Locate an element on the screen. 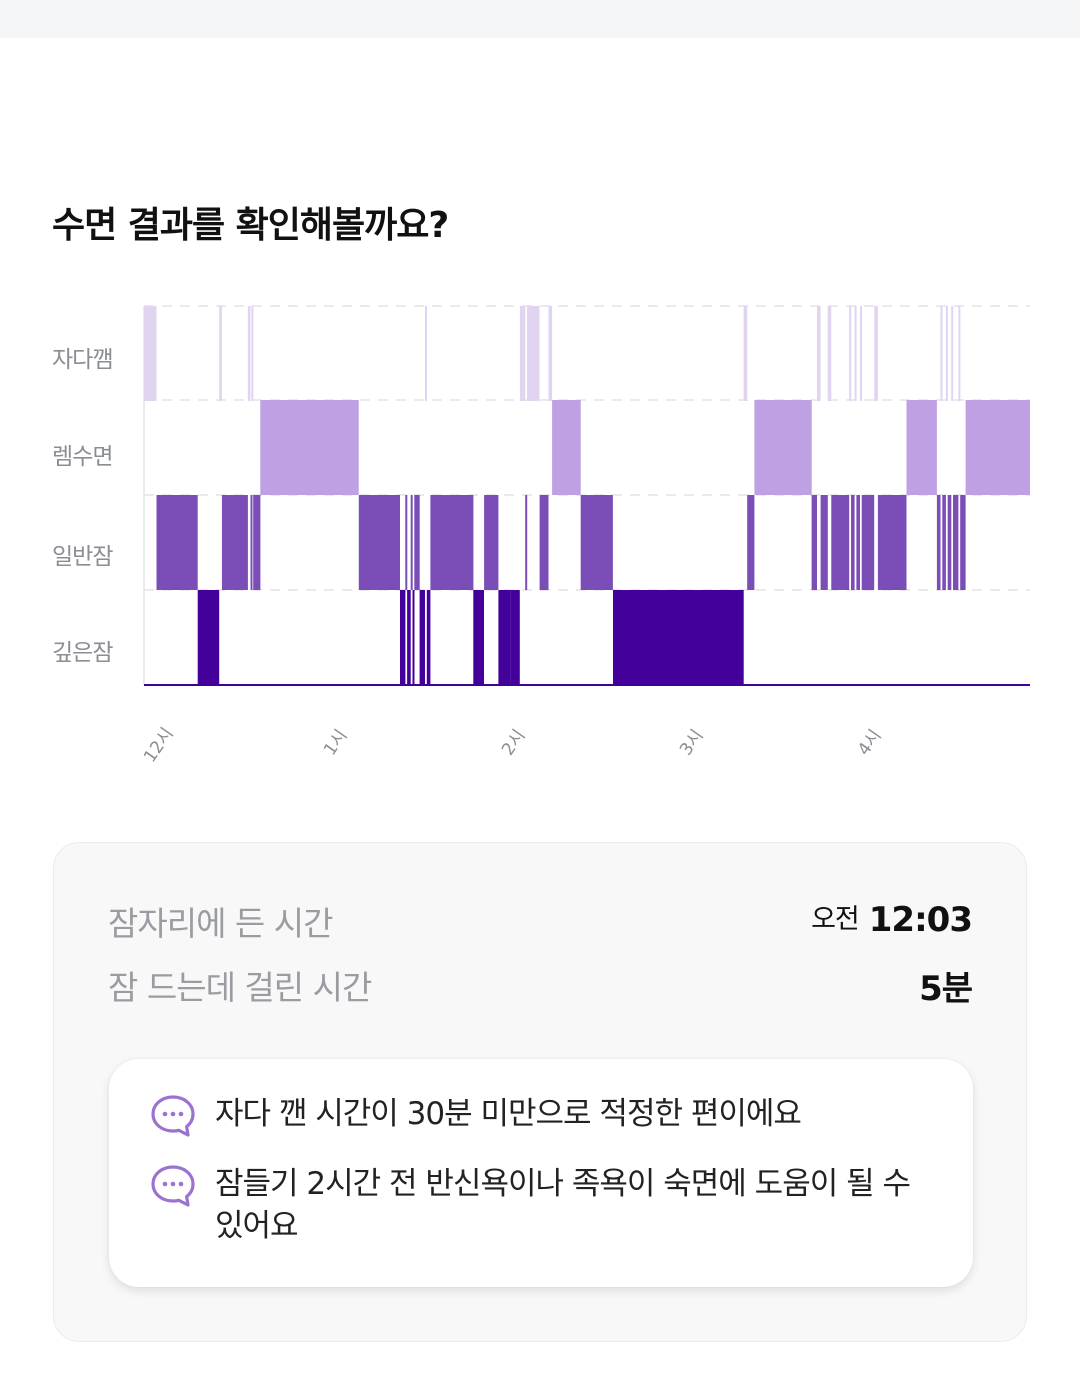  tip-text: 잠들기 2시간 전 반신욕이나 족욕이 숙면에 도움이 될 수 있어요 is located at coordinates (563, 1205).